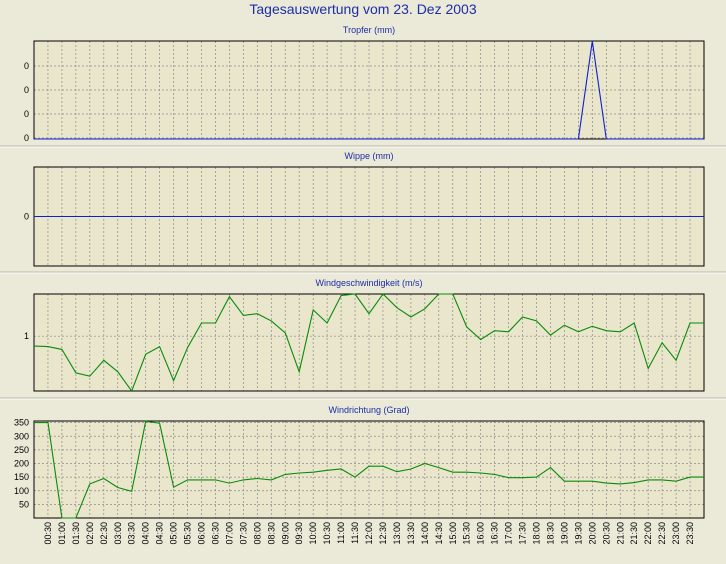  Describe the element at coordinates (676, 533) in the screenshot. I see `x-tick-label: 23:00` at that location.